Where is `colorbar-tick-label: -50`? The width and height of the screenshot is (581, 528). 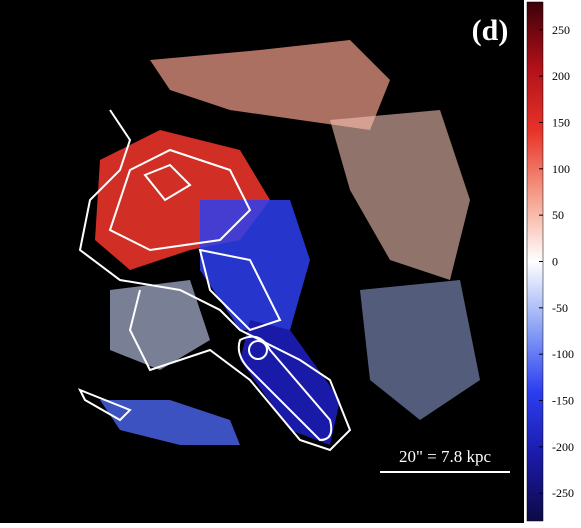 colorbar-tick-label: -50 is located at coordinates (560, 308).